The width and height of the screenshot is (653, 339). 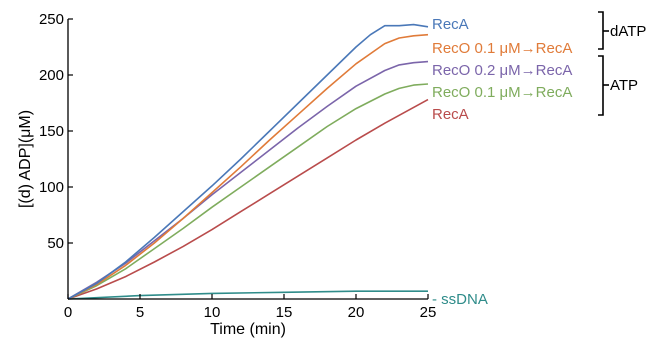 What do you see at coordinates (140, 312) in the screenshot?
I see `x-tick-label: 5` at bounding box center [140, 312].